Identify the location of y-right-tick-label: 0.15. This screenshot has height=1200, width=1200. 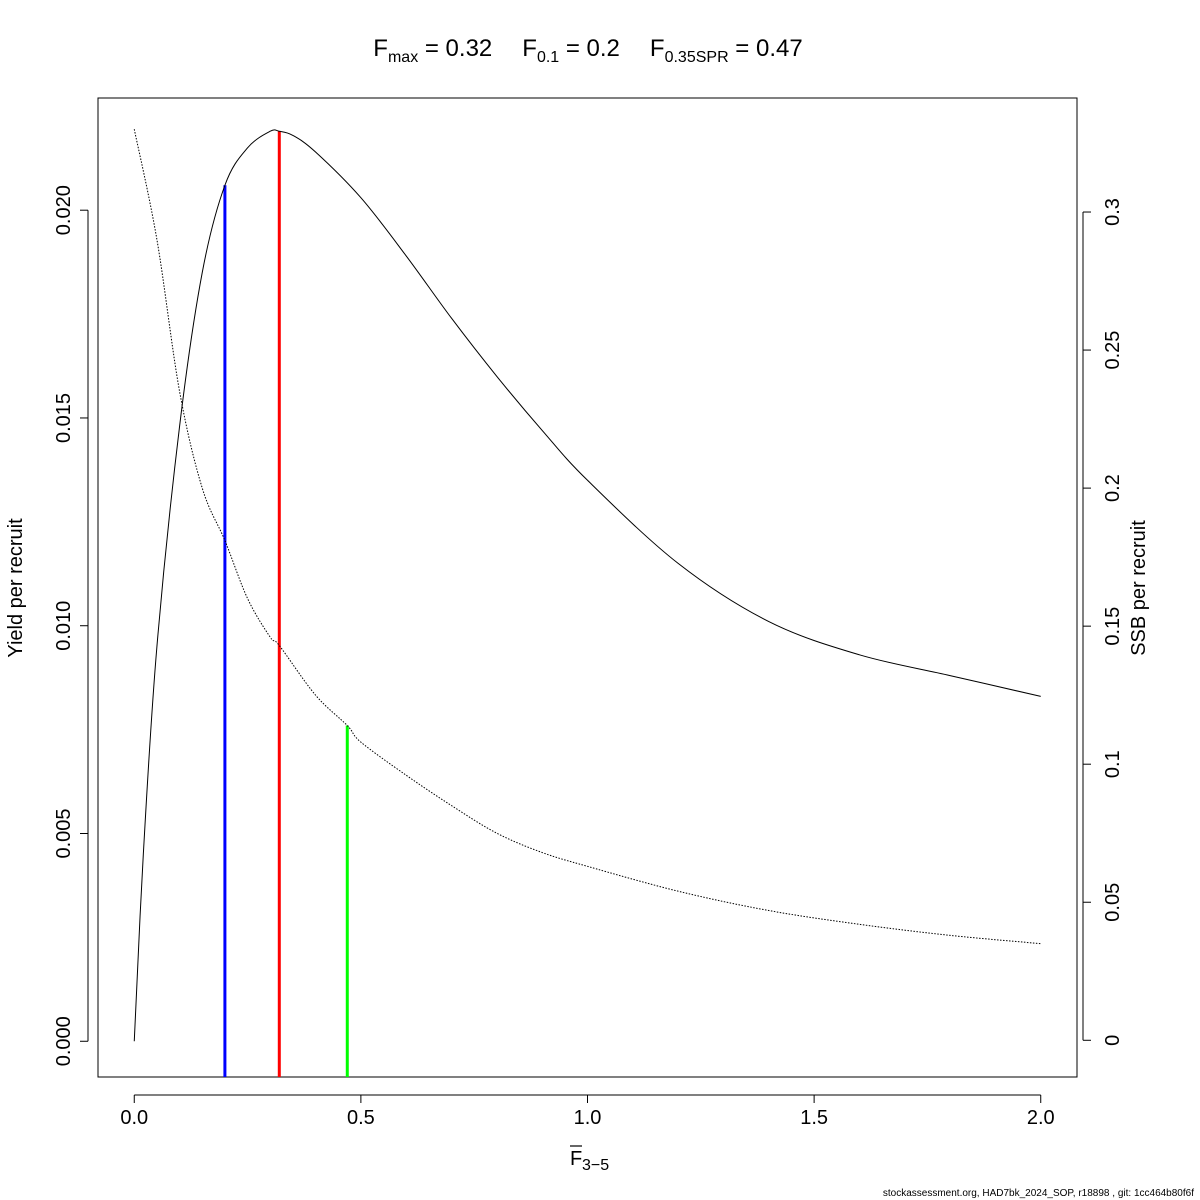
(1113, 626).